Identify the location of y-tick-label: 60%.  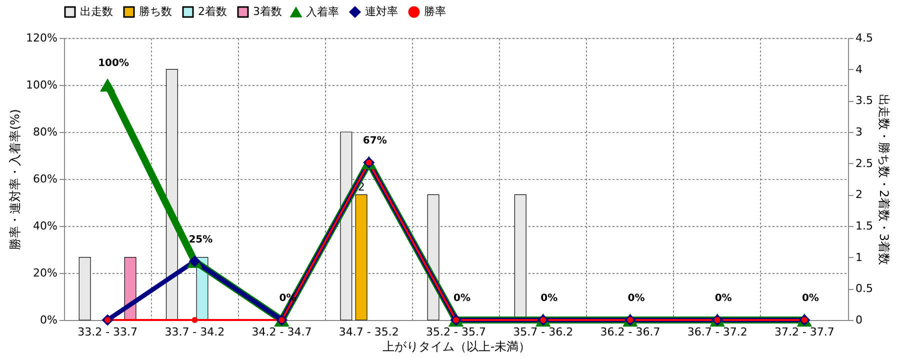
(45, 179).